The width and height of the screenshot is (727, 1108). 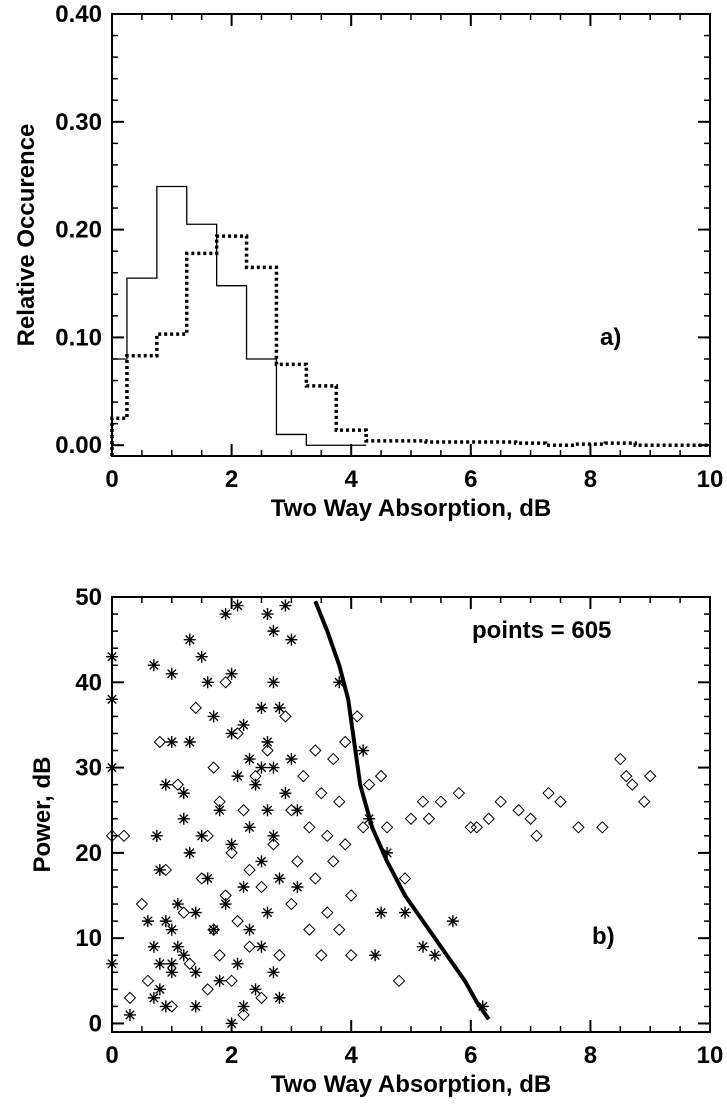 I want to click on panel-a-ylabel: Relative Occurence, so click(x=26, y=235).